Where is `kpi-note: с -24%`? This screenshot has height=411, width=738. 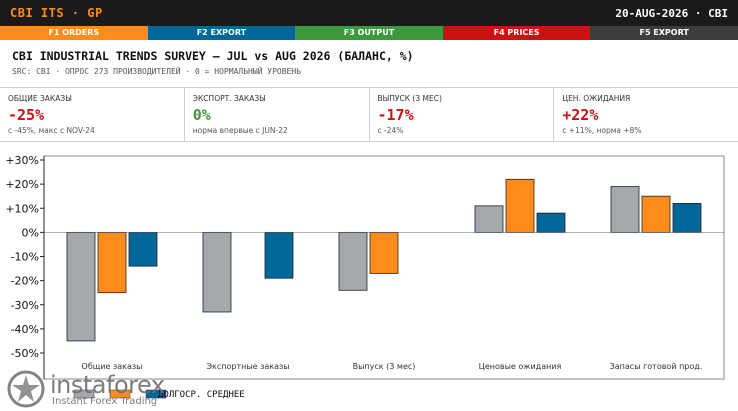 kpi-note: с -24% is located at coordinates (390, 130).